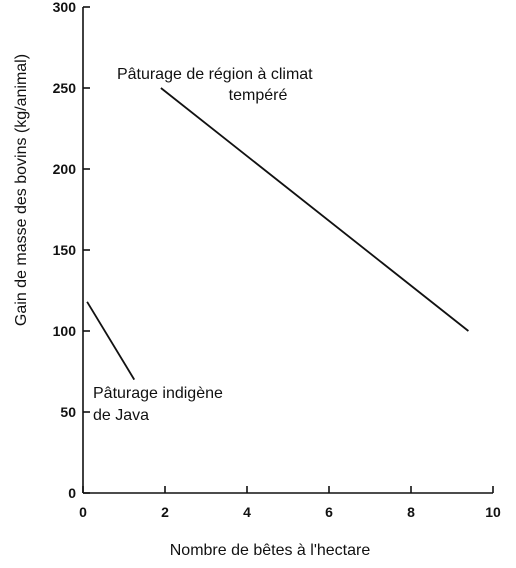  What do you see at coordinates (215, 74) in the screenshot?
I see `annotation-temperate-line-1: Pâturage de région à climat` at bounding box center [215, 74].